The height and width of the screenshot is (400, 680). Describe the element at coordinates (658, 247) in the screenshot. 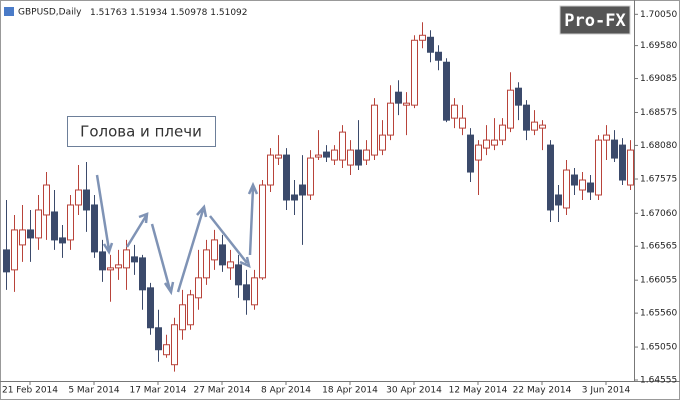

I see `y-tick-label: 1.66565` at that location.